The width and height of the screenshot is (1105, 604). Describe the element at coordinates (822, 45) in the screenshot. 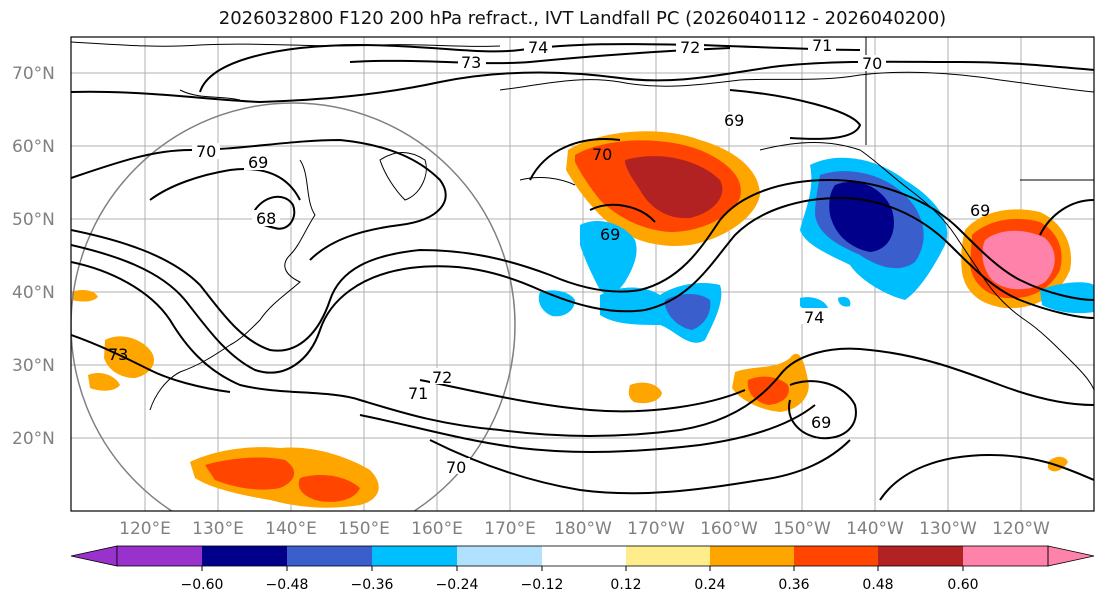

I see `contour-label-71: 71` at that location.